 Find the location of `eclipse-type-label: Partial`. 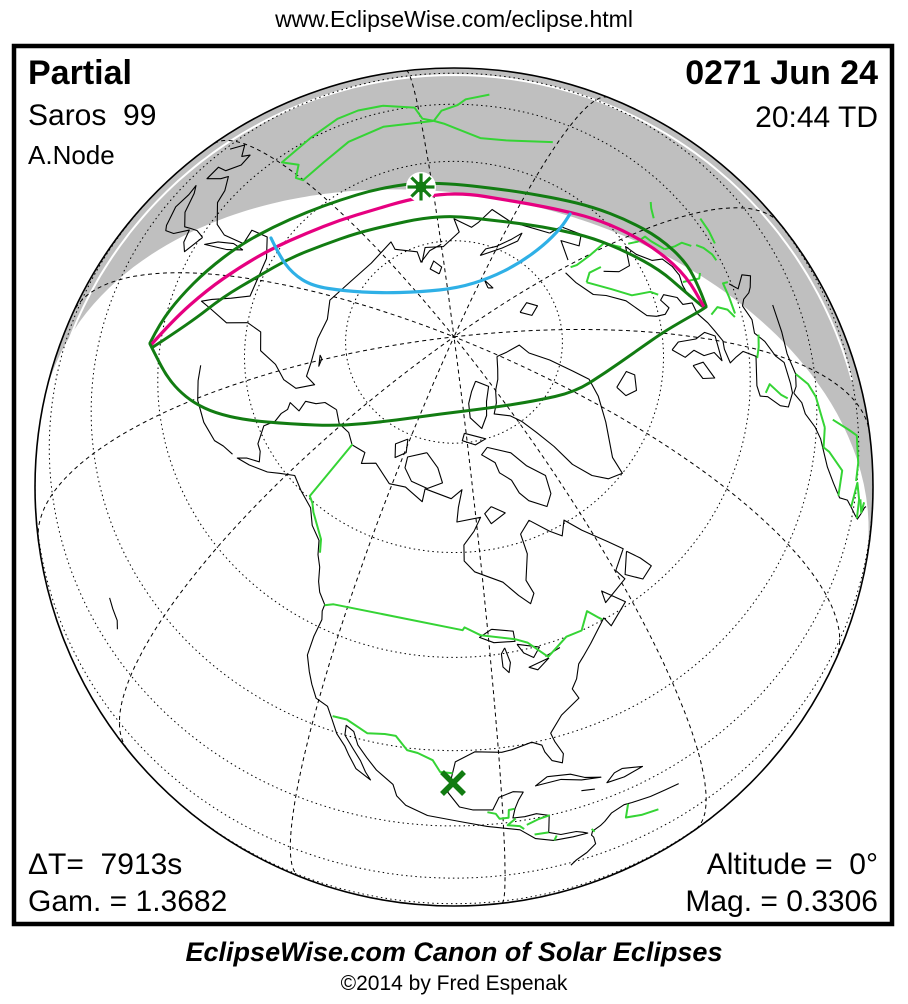

eclipse-type-label: Partial is located at coordinates (80, 73).